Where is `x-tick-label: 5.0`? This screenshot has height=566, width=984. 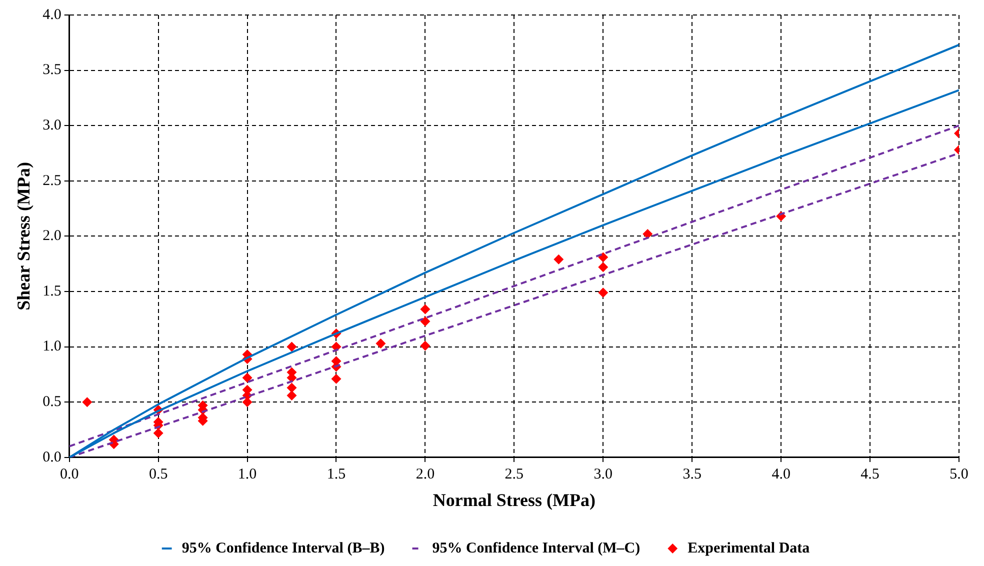
x-tick-label: 5.0 is located at coordinates (959, 474).